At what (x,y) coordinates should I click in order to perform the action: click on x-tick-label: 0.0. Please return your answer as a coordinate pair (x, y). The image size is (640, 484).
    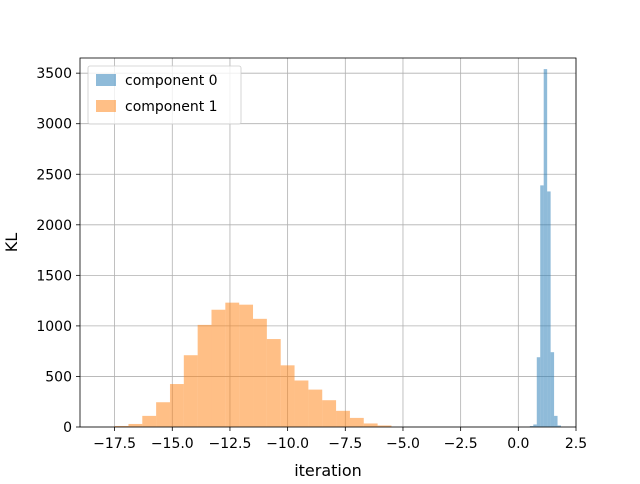
    Looking at the image, I should click on (518, 444).